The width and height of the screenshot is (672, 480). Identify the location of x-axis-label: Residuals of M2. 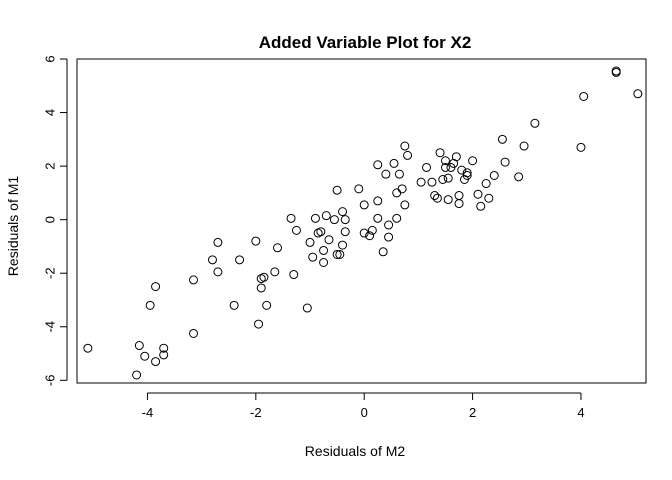
(355, 451).